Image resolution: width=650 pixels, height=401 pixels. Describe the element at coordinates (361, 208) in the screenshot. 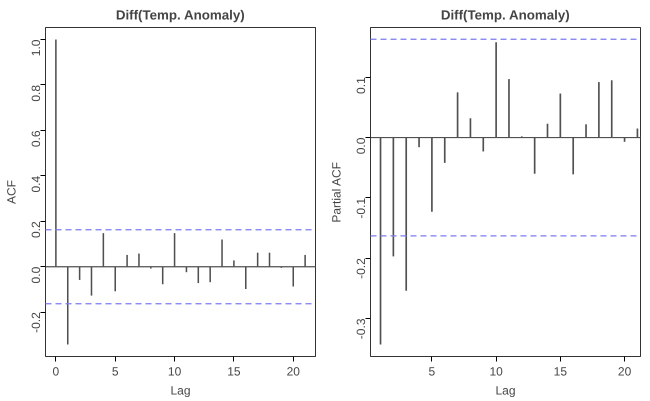

I see `y-tick-label: -0.1` at that location.